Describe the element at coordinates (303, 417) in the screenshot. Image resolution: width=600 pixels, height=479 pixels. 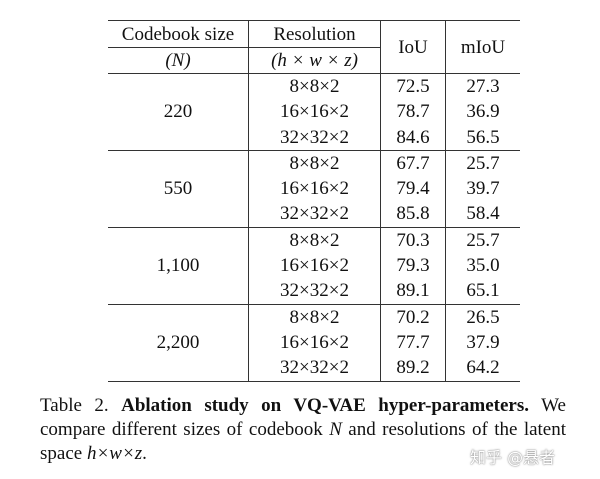
I see `caption-text-1: We compare different sizes of codebook` at that location.